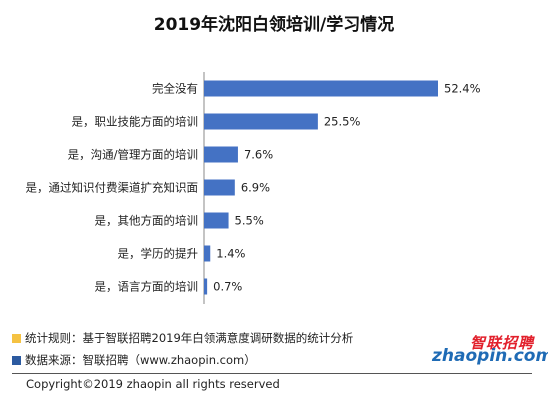 This screenshot has width=548, height=403. I want to click on yellow-square-icon, so click(16, 338).